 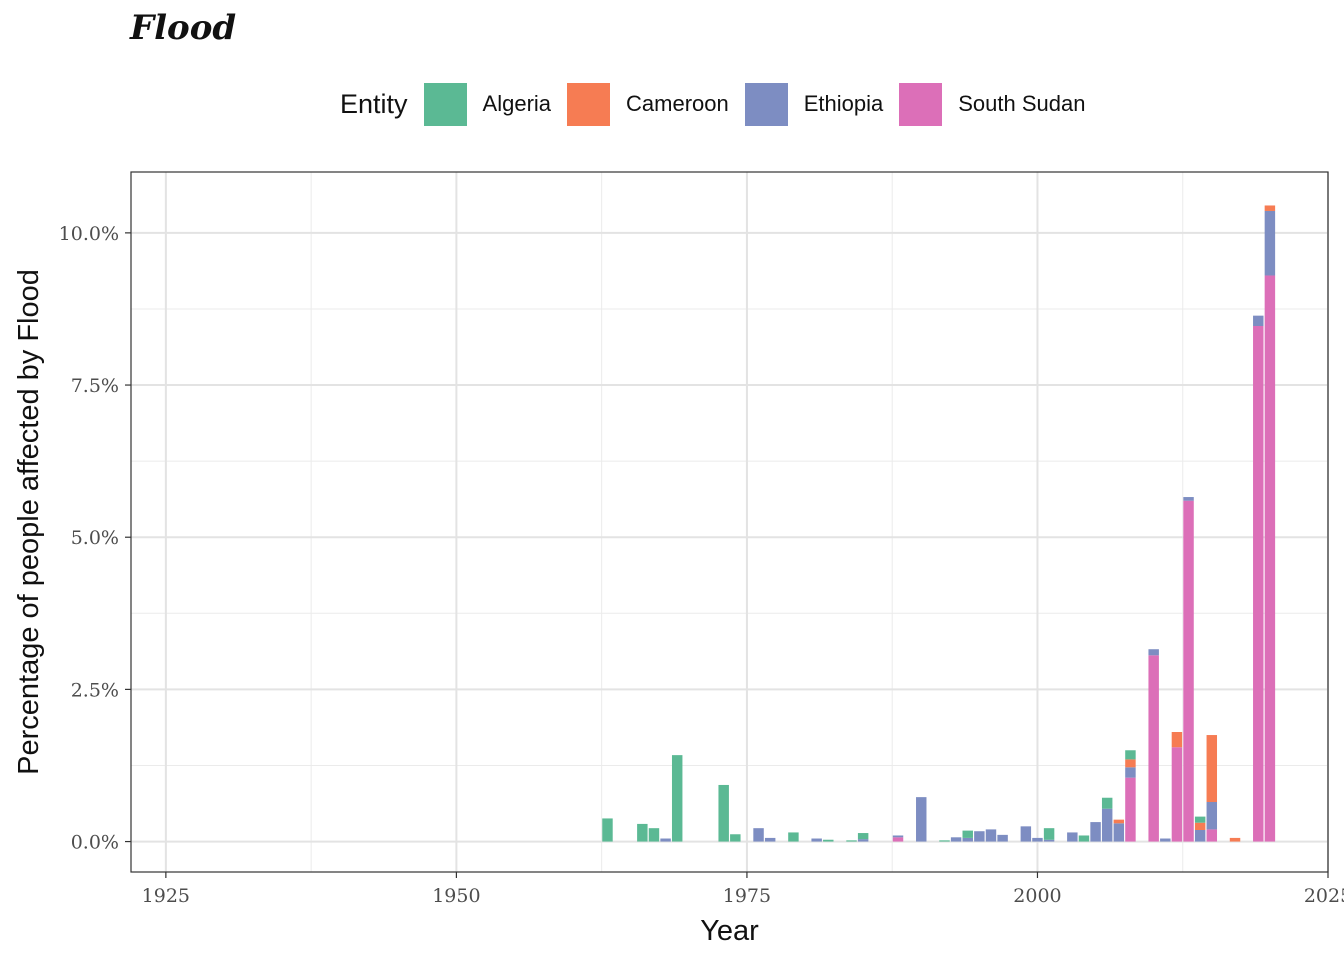 I want to click on bar-algeria-1967, so click(x=654, y=835).